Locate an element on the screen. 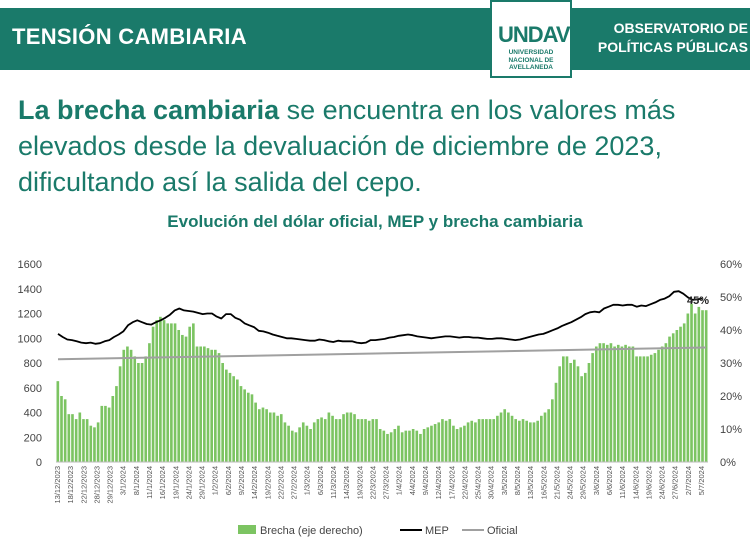  x-tick-label: 19/1/2024 is located at coordinates (175, 482).